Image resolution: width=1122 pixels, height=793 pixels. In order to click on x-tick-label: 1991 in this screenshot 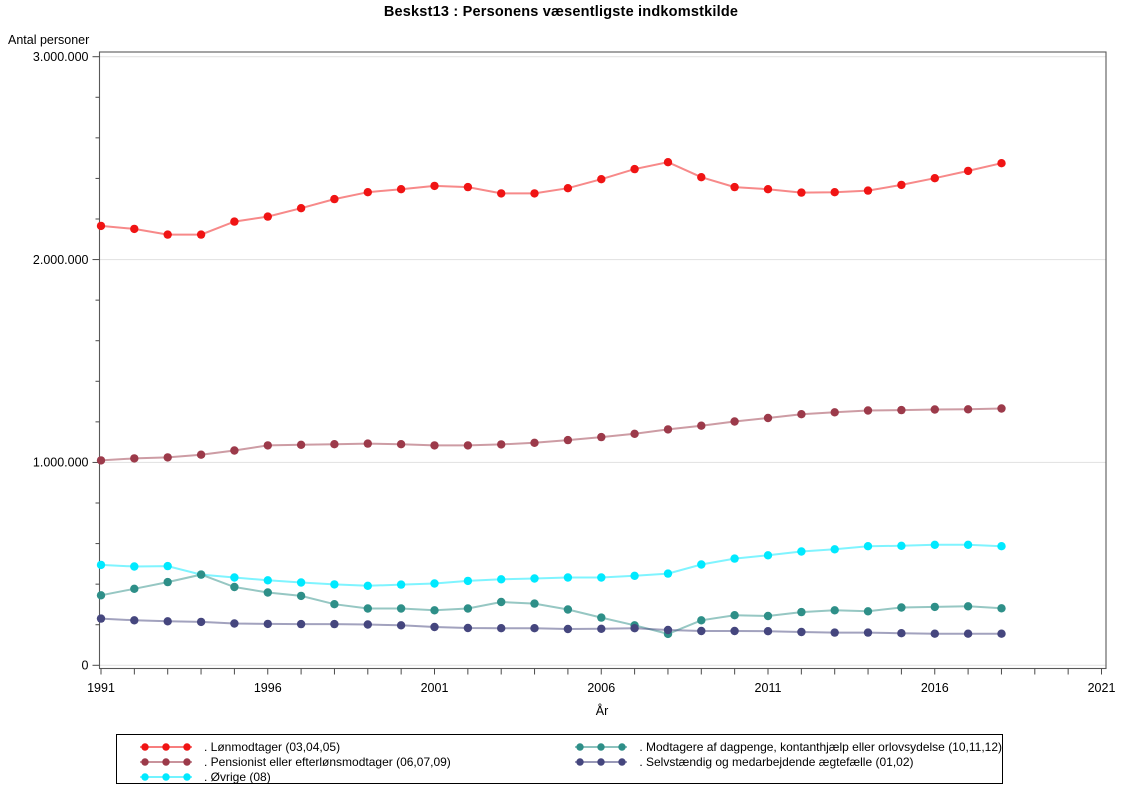, I will do `click(101, 688)`.